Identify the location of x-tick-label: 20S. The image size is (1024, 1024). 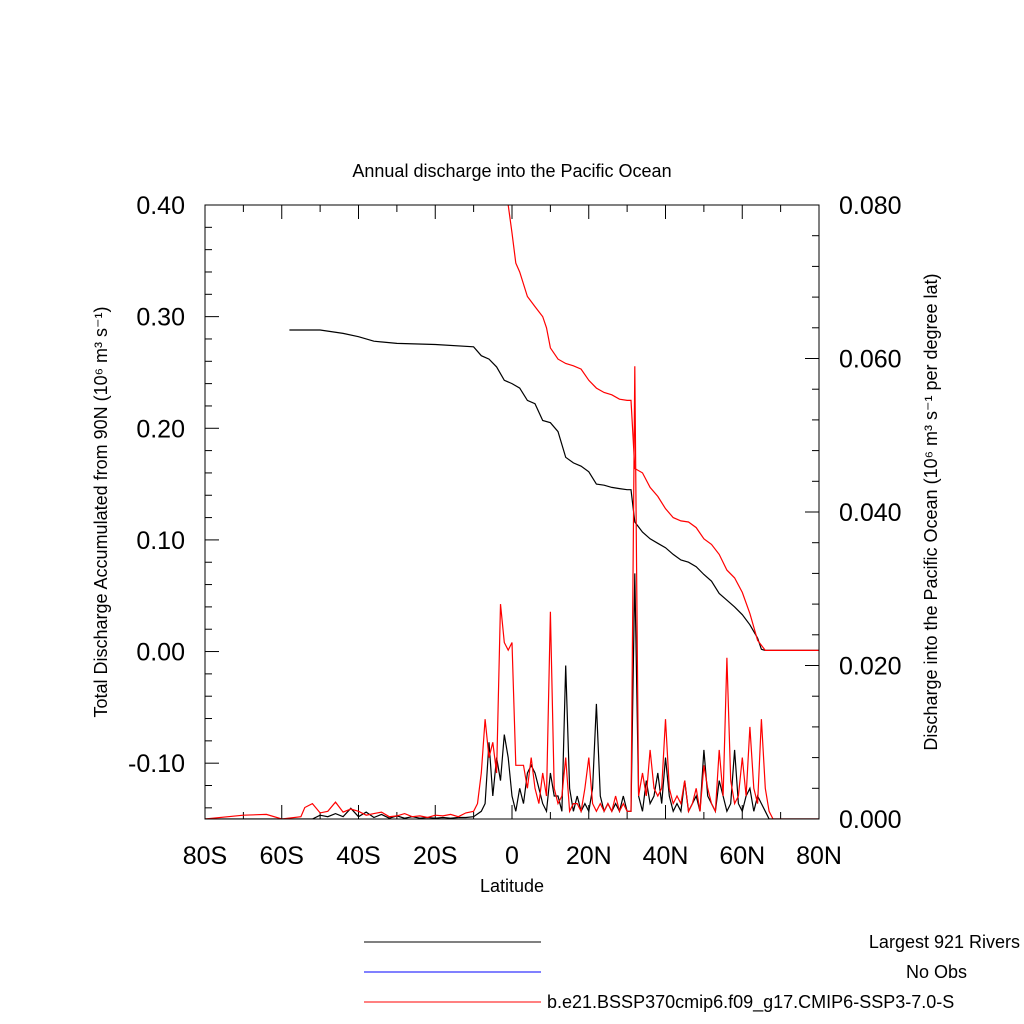
(435, 856).